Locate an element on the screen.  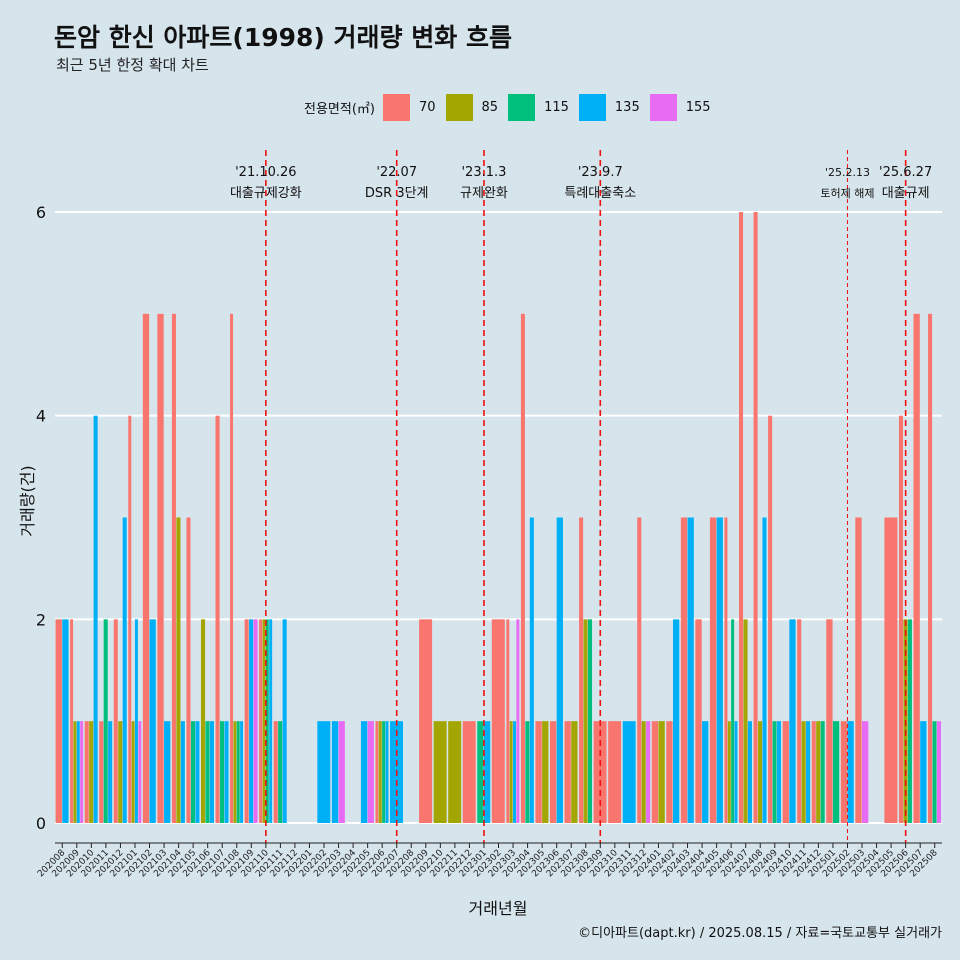
y-tick-label: 4 is located at coordinates (41, 416).